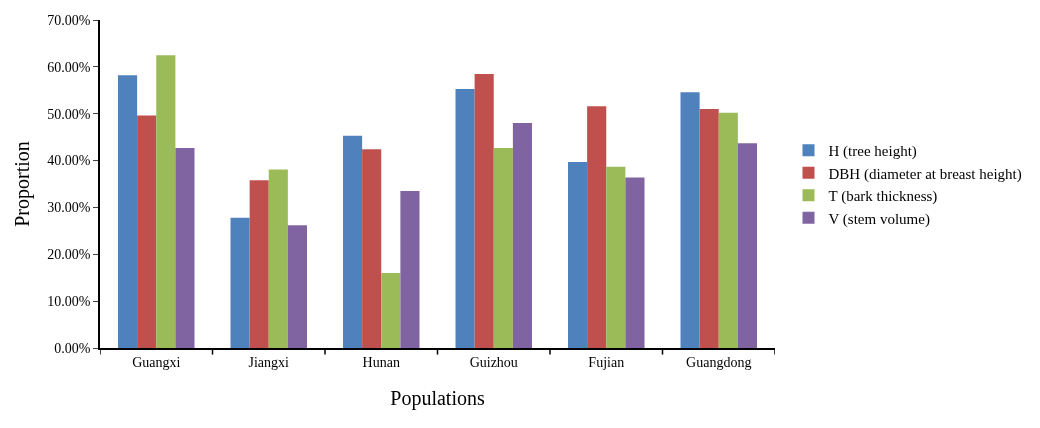  I want to click on y-tick-label: 40.00%, so click(69, 161).